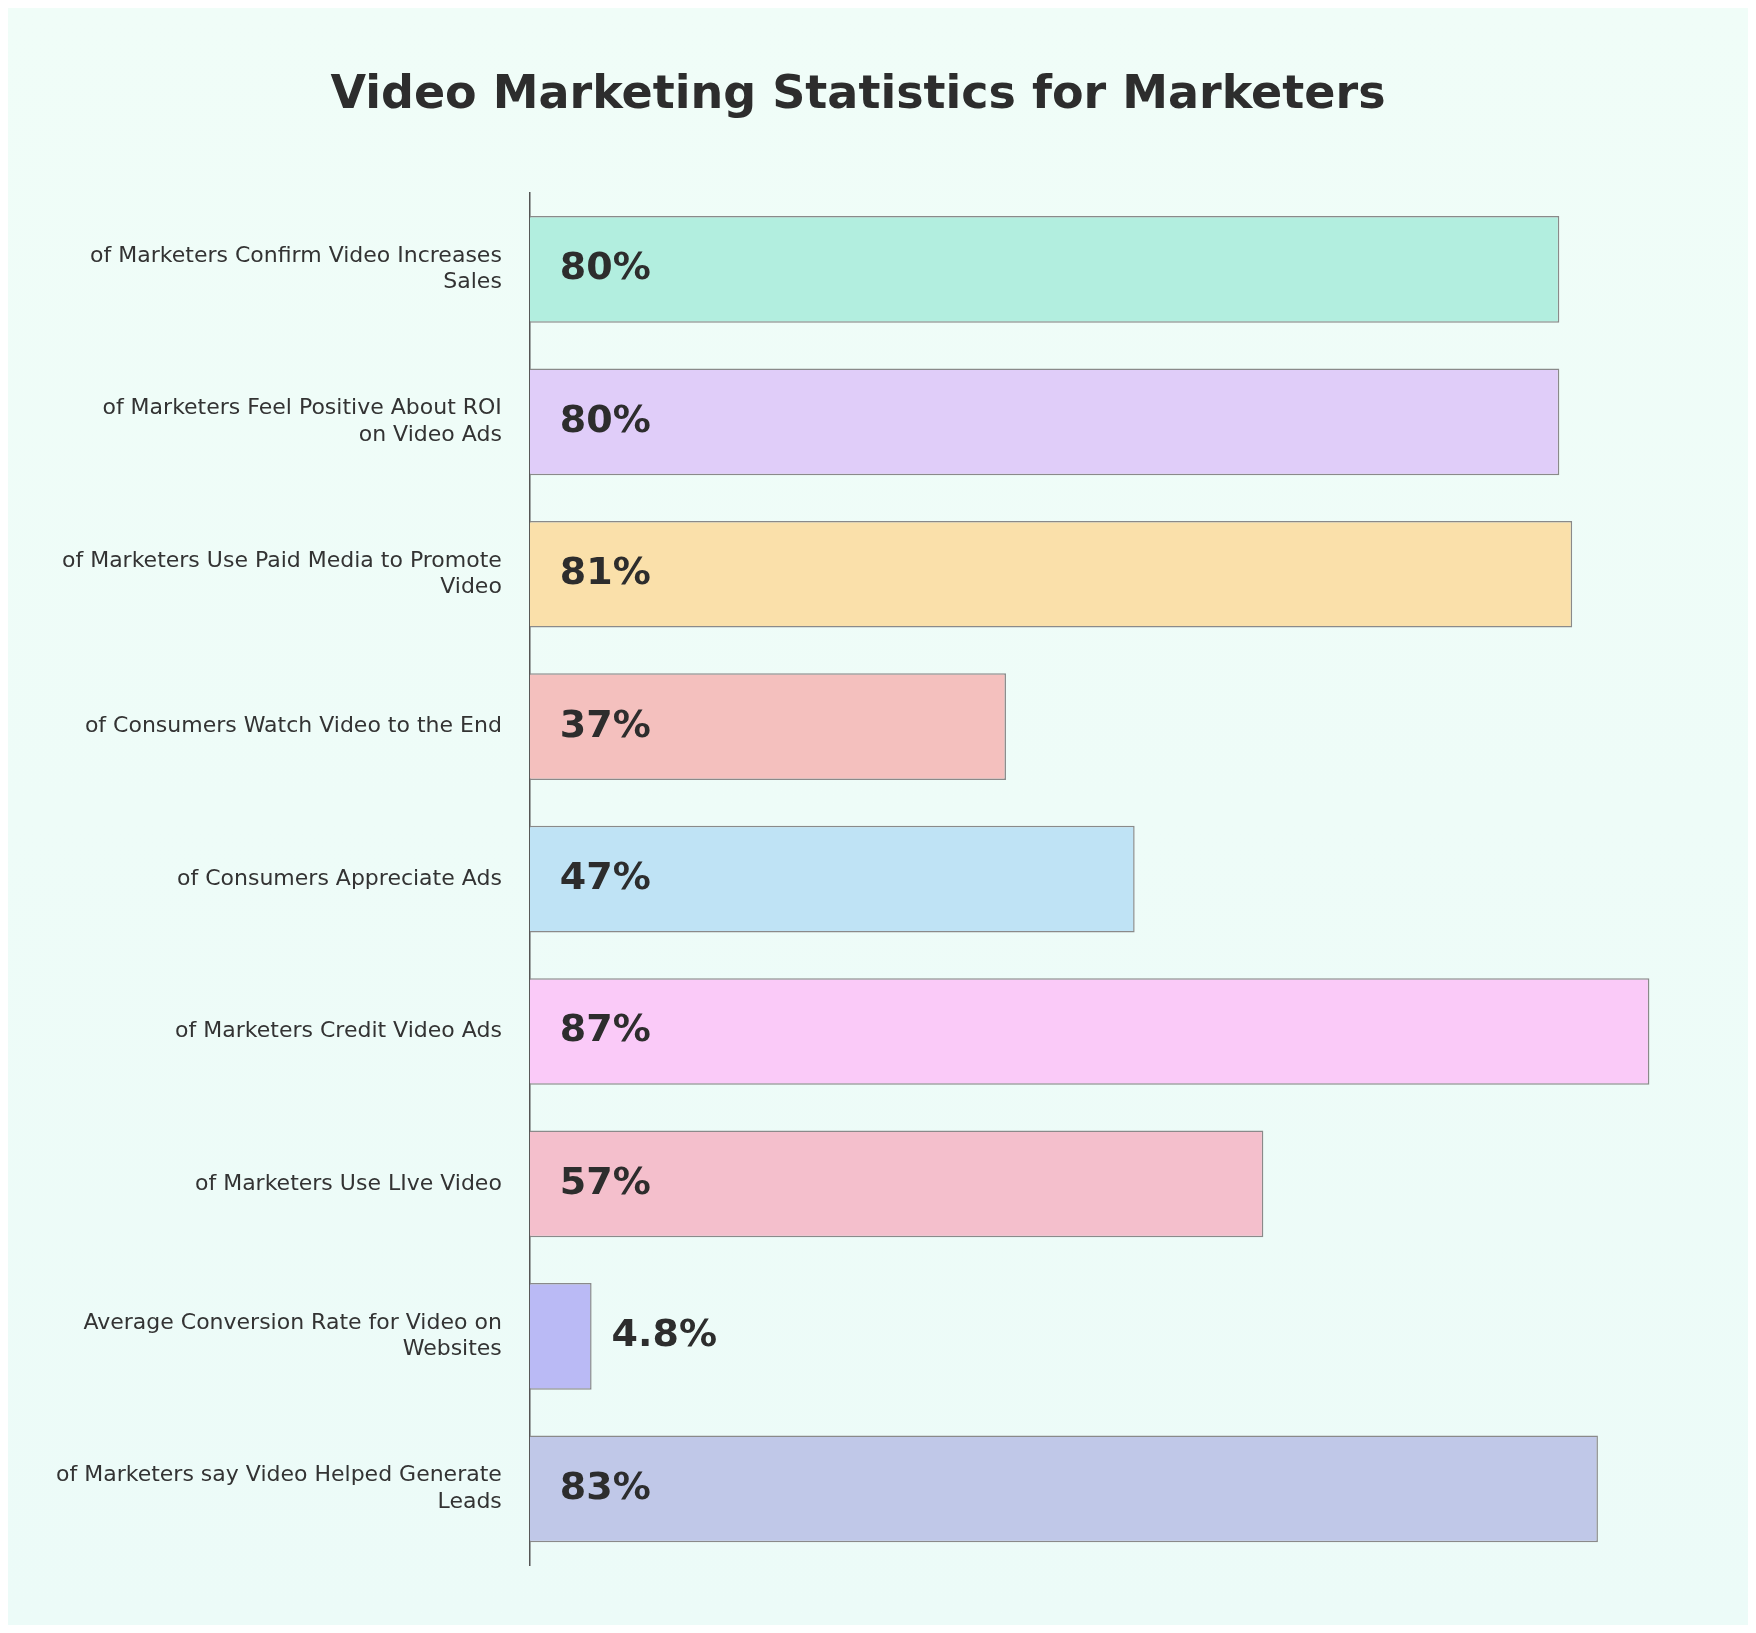 This screenshot has width=1756, height=1633. Describe the element at coordinates (348, 1182) in the screenshot. I see `y-tick-label: of Marketers Use LIve Video` at that location.